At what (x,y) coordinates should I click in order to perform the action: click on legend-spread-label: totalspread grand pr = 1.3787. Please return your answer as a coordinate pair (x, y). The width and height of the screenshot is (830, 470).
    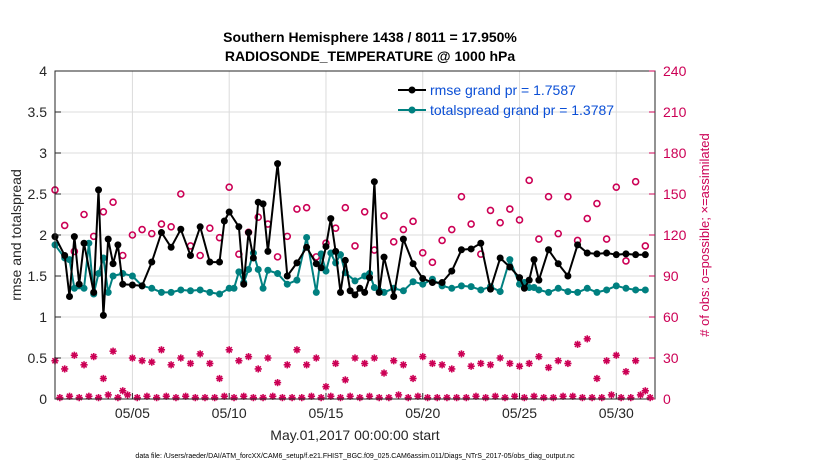
    Looking at the image, I should click on (522, 110).